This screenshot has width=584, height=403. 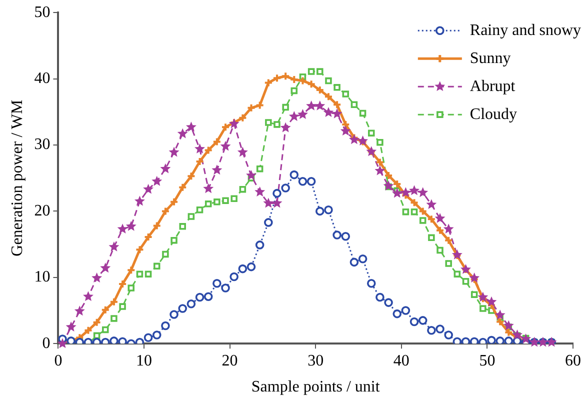 What do you see at coordinates (42, 145) in the screenshot?
I see `y-tick-label: 30` at bounding box center [42, 145].